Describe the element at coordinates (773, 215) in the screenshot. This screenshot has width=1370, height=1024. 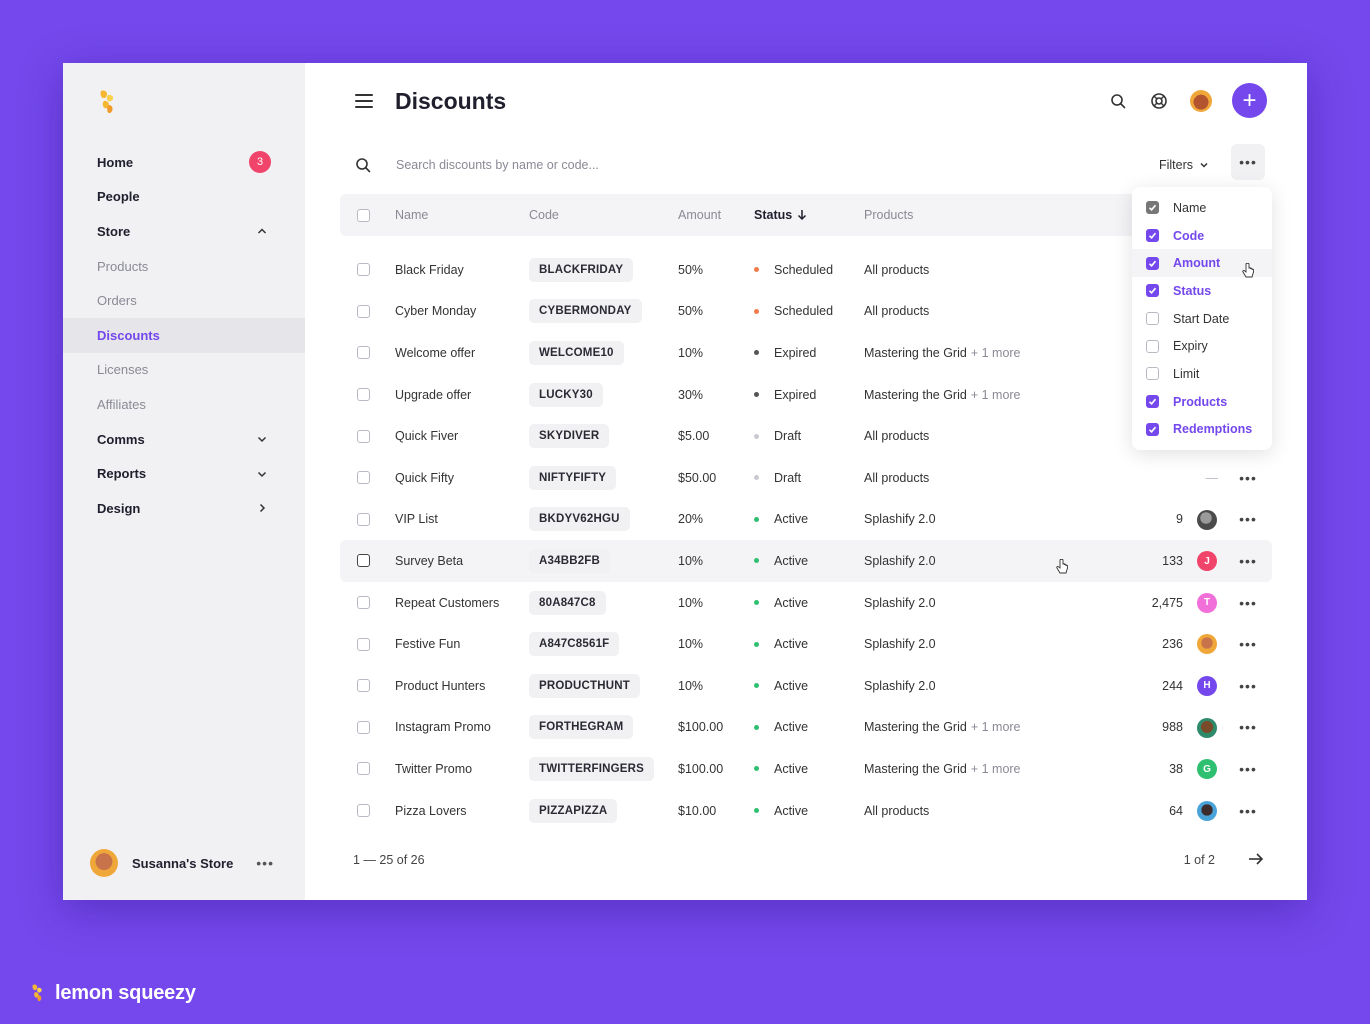
I see `column-status-label: Status` at that location.